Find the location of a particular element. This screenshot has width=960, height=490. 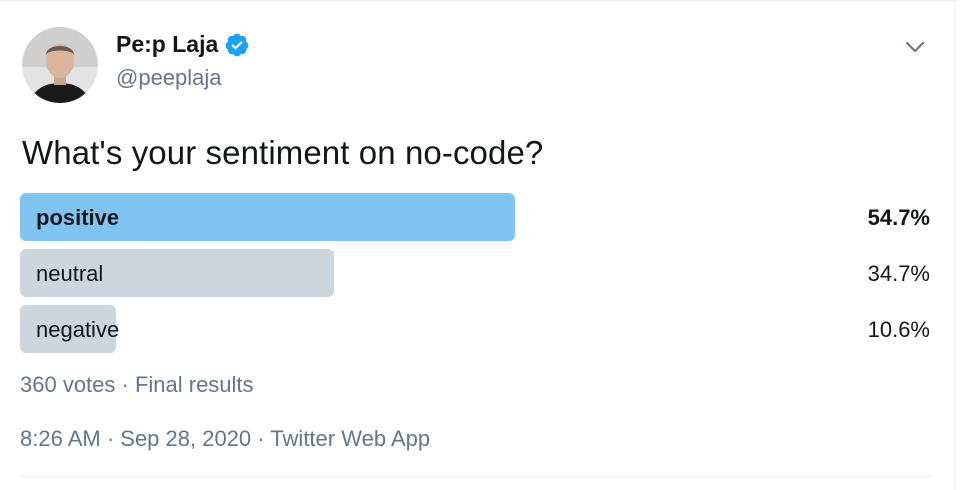

author-row: Pe:p Laja is located at coordinates (183, 44).